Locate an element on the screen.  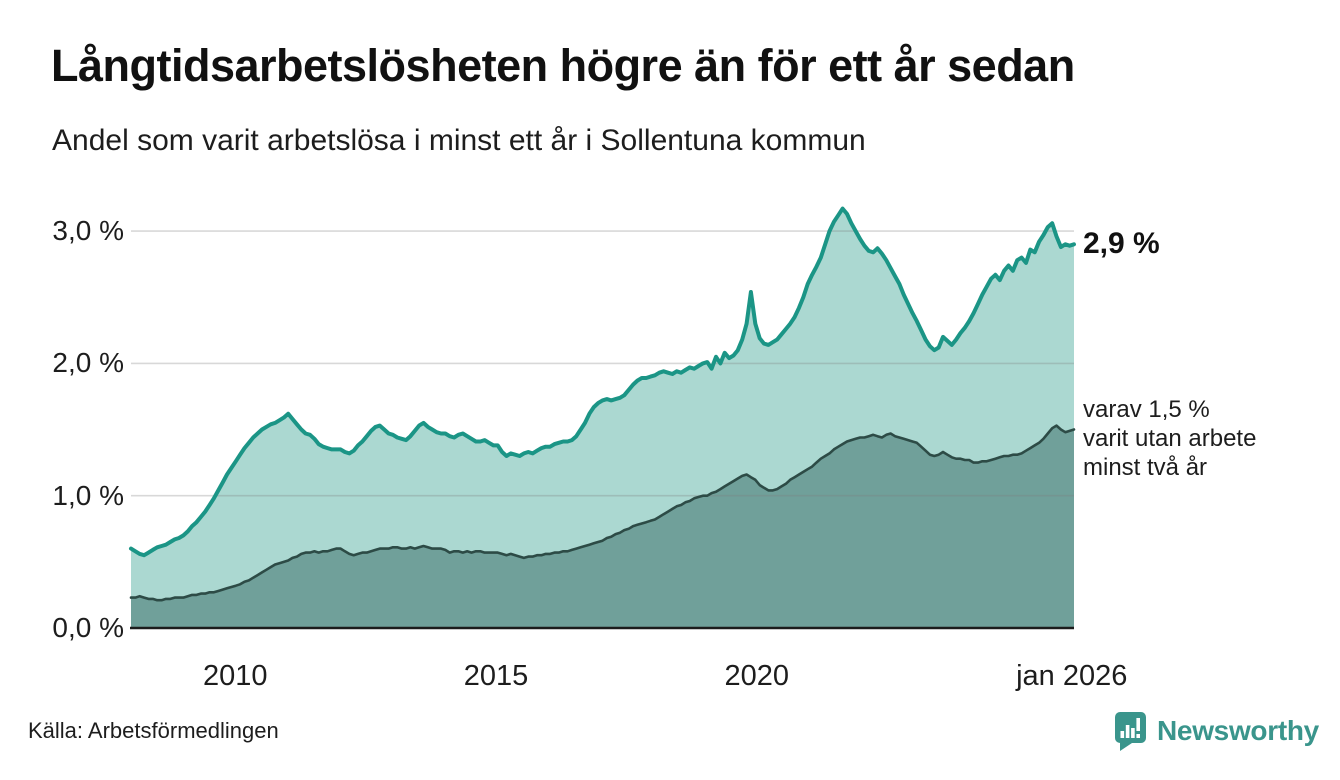
x-tick-label: 2020 is located at coordinates (757, 676).